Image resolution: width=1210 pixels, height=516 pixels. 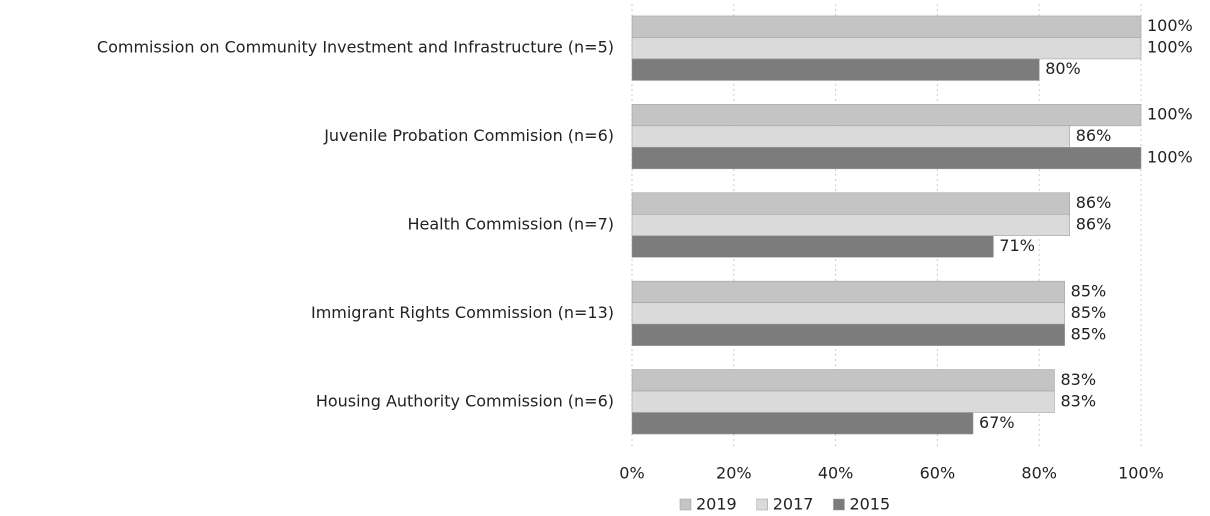 I want to click on y-tick-label: Juvenile Probation Commision (n=6), so click(x=468, y=135).